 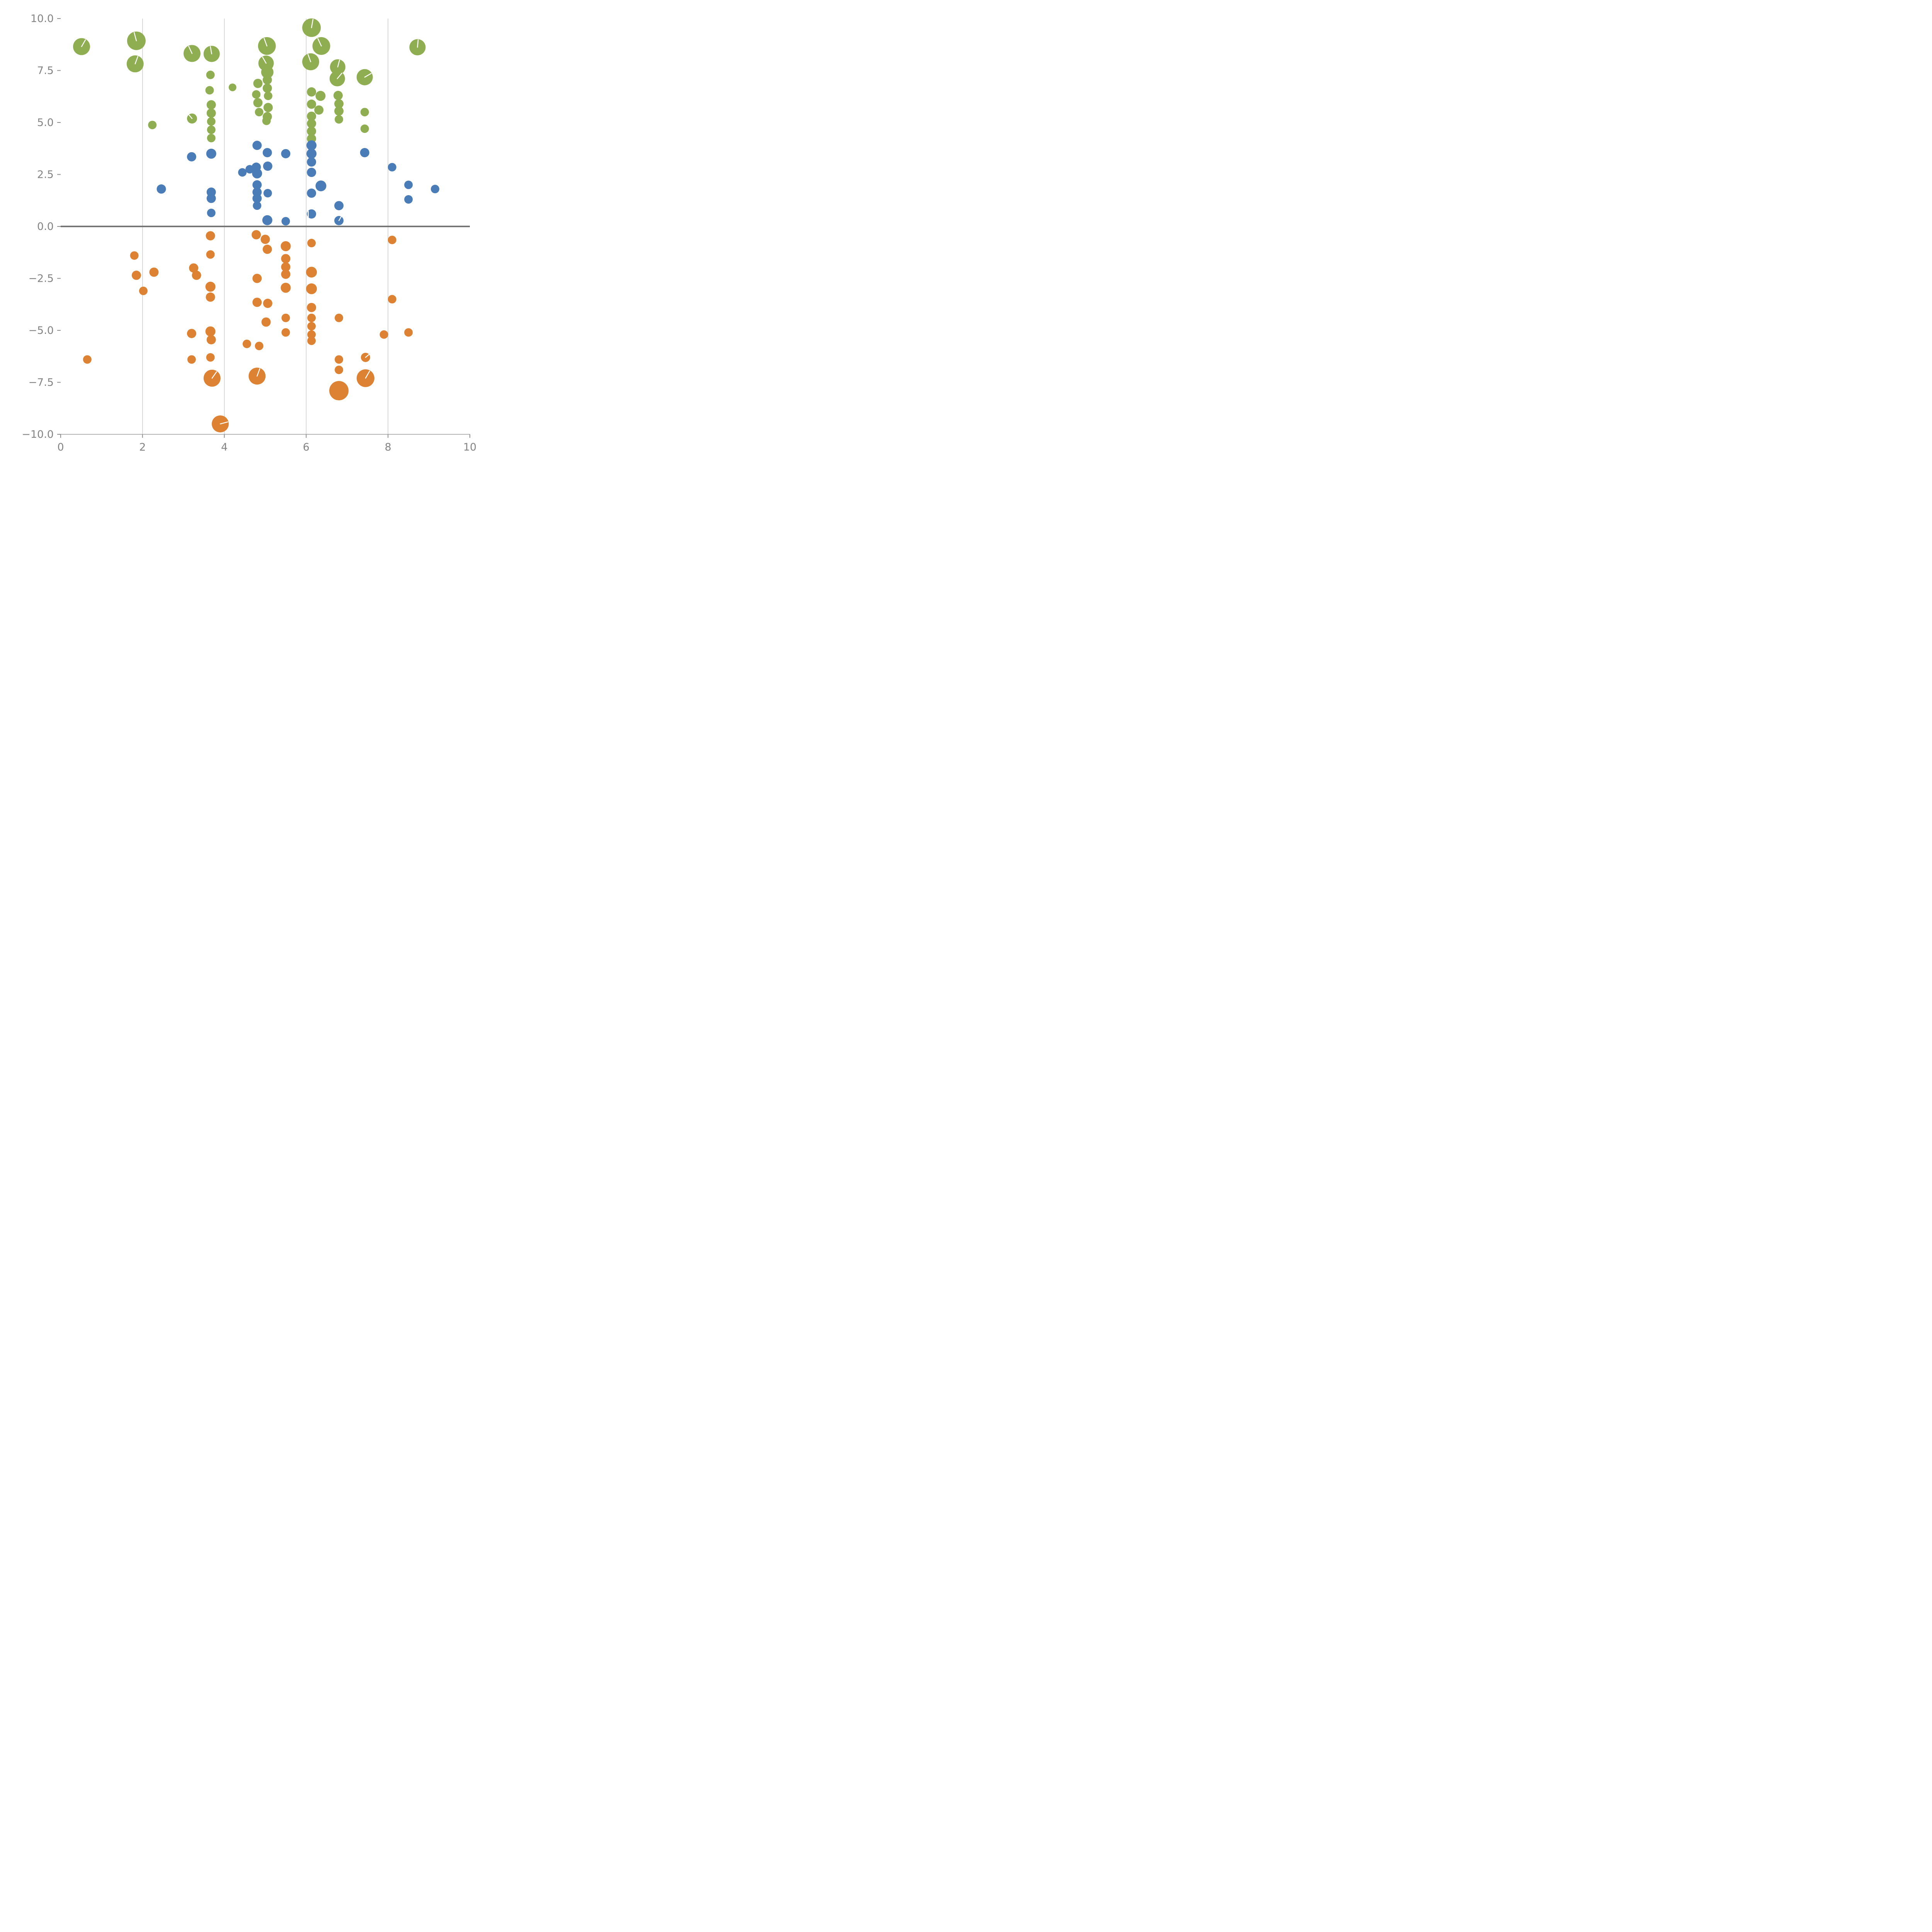 I want to click on annotation-label: A, so click(x=330, y=216).